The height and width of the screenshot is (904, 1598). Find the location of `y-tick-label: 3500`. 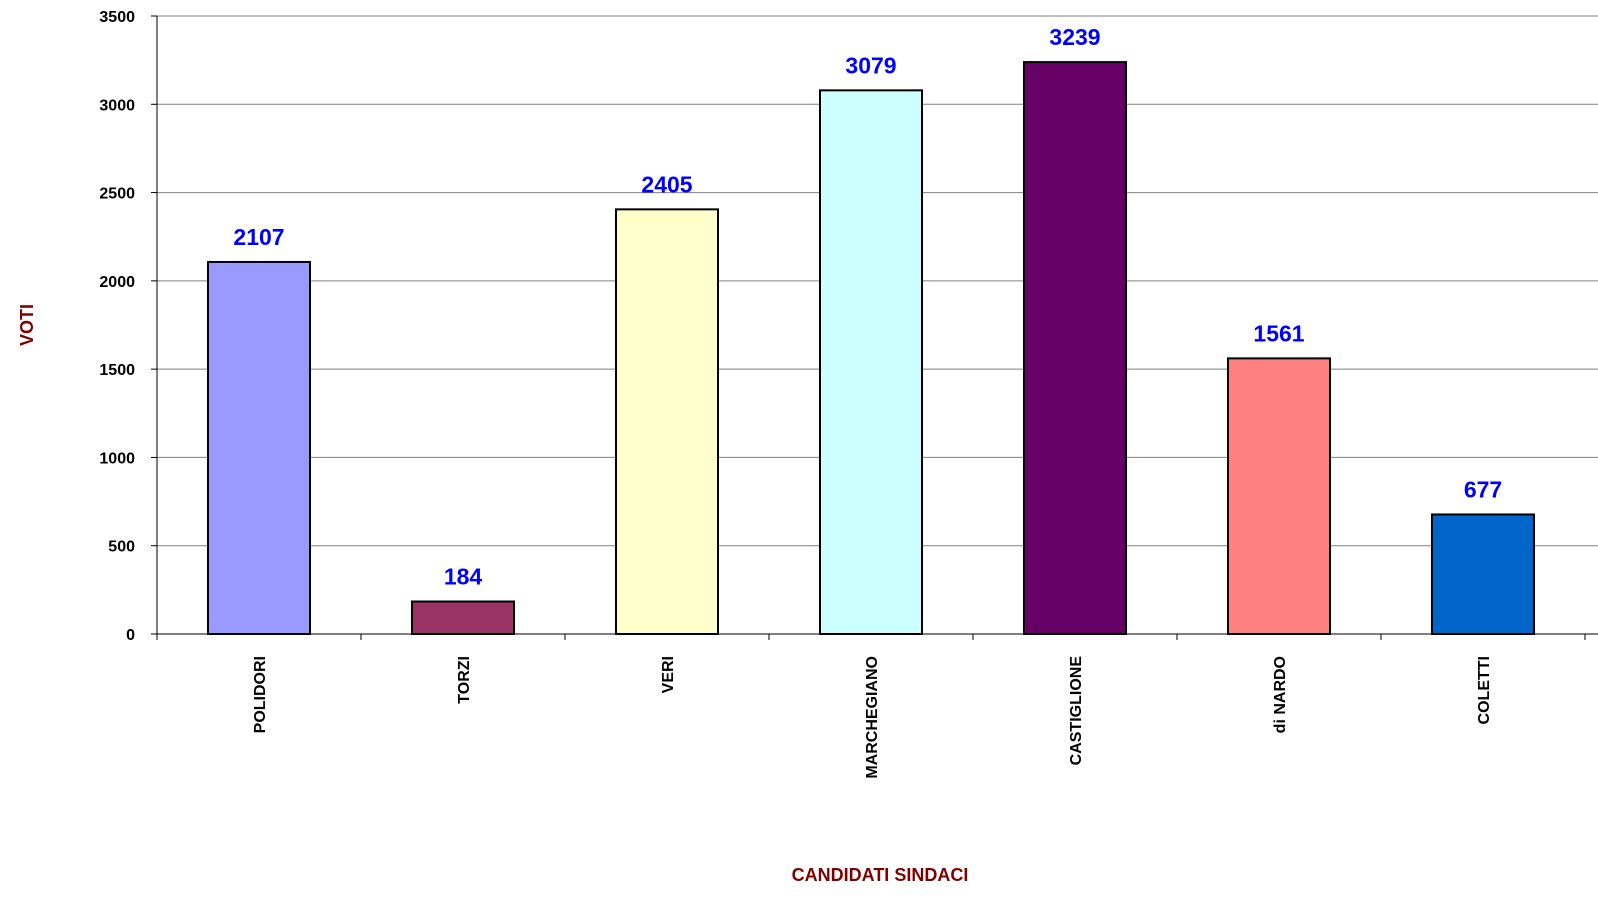

y-tick-label: 3500 is located at coordinates (117, 17).